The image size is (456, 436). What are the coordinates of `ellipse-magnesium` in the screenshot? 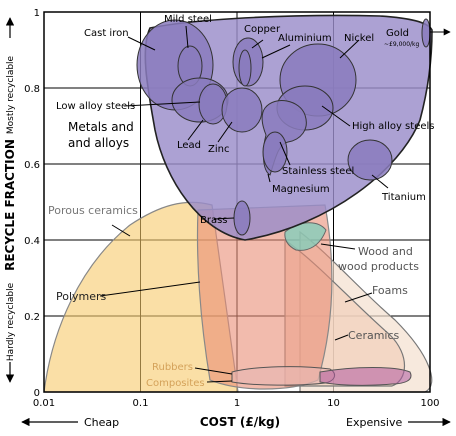 It's located at (275, 152).